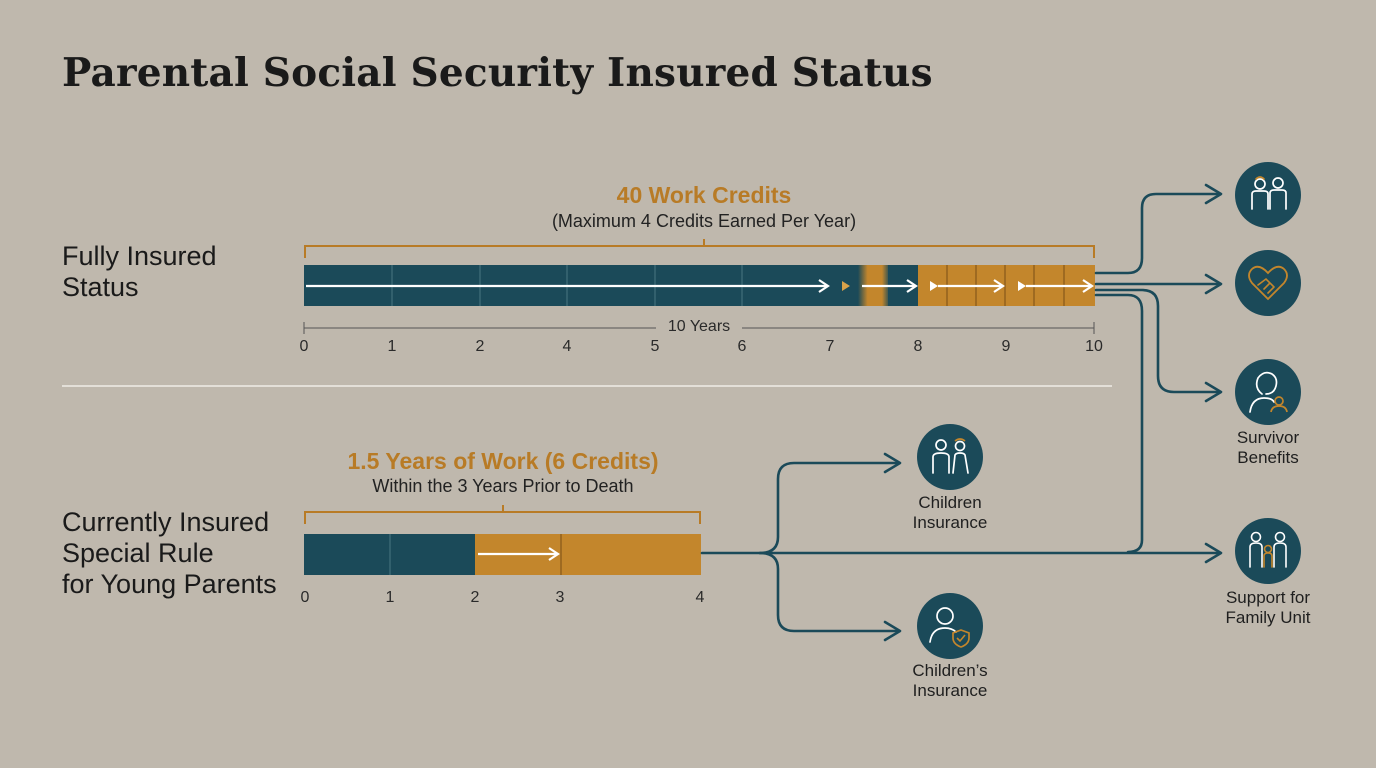 The height and width of the screenshot is (768, 1376). Describe the element at coordinates (503, 461) in the screenshot. I see `currently-credits-caption: 1.5 Years of Work (6 Credits)` at that location.